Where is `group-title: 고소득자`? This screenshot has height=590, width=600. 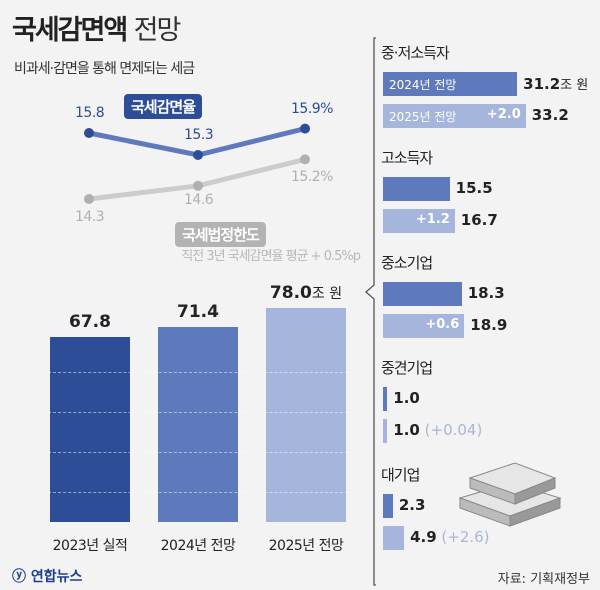
group-title: 고소득자 is located at coordinates (407, 158).